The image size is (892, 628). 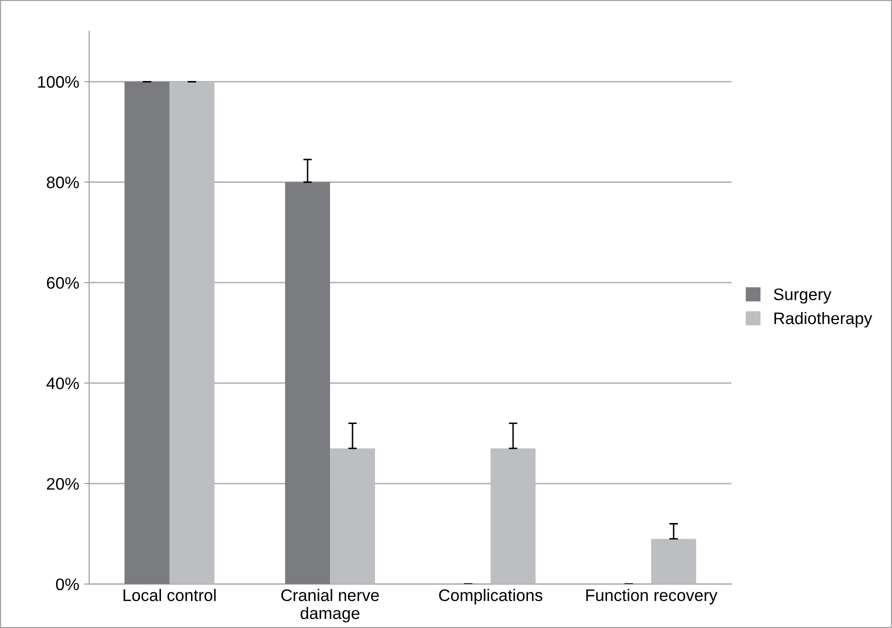 I want to click on y-tick-label: 80%, so click(x=62, y=182).